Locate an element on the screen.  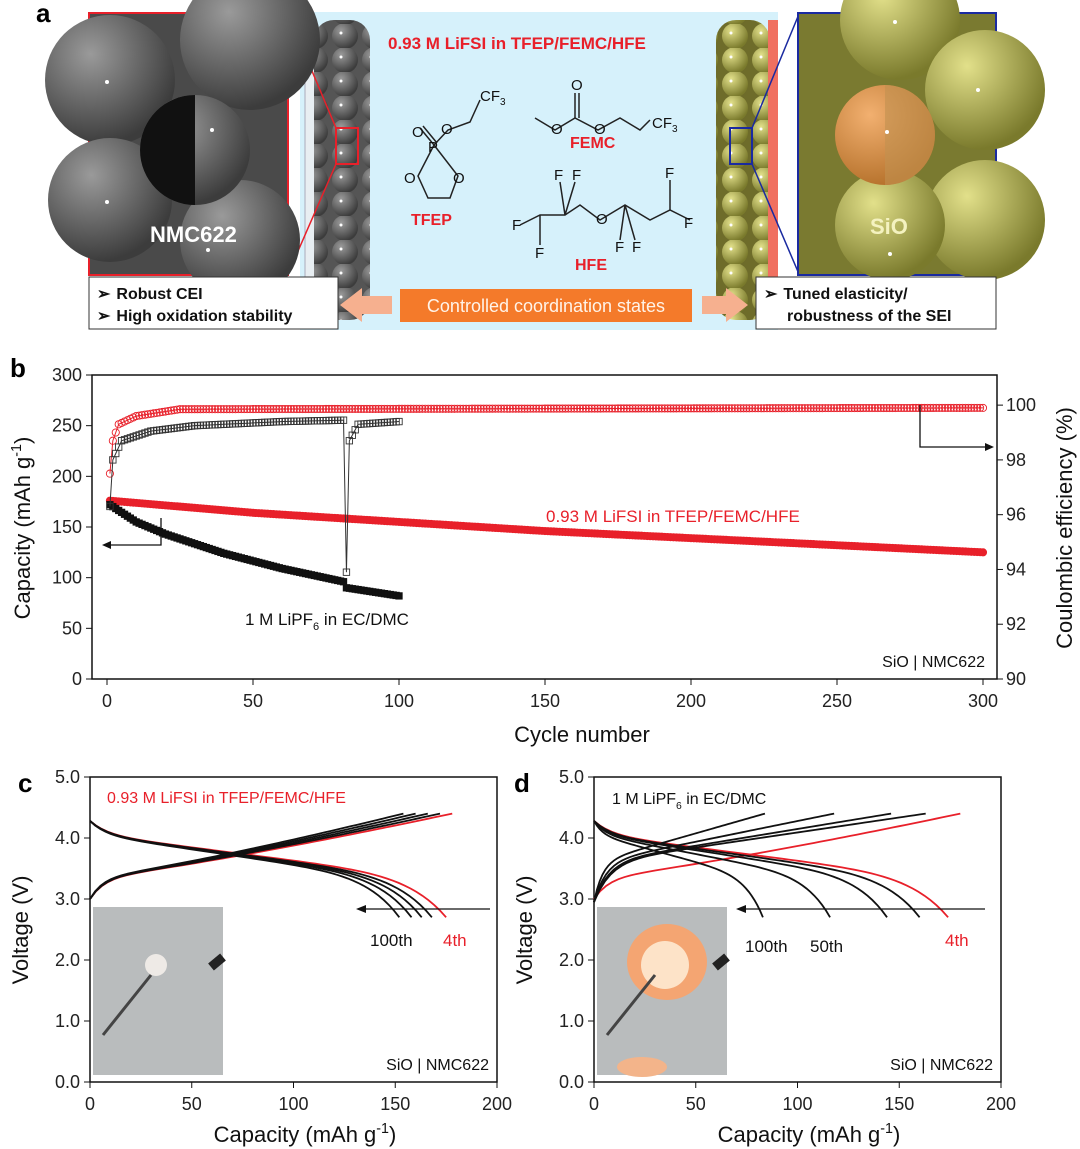
cathode-benefit: Robust CEI is located at coordinates (159, 294).